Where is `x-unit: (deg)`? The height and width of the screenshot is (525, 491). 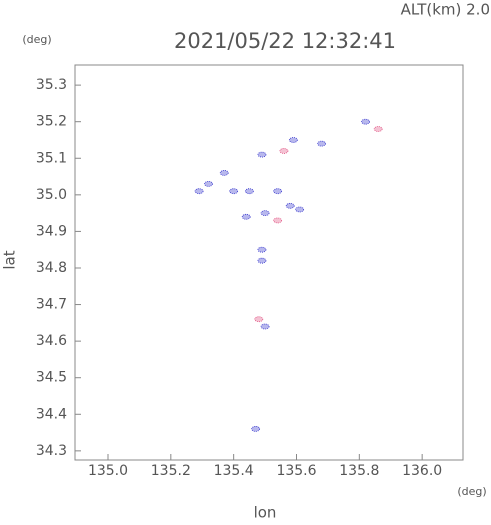
x-unit: (deg) is located at coordinates (471, 491).